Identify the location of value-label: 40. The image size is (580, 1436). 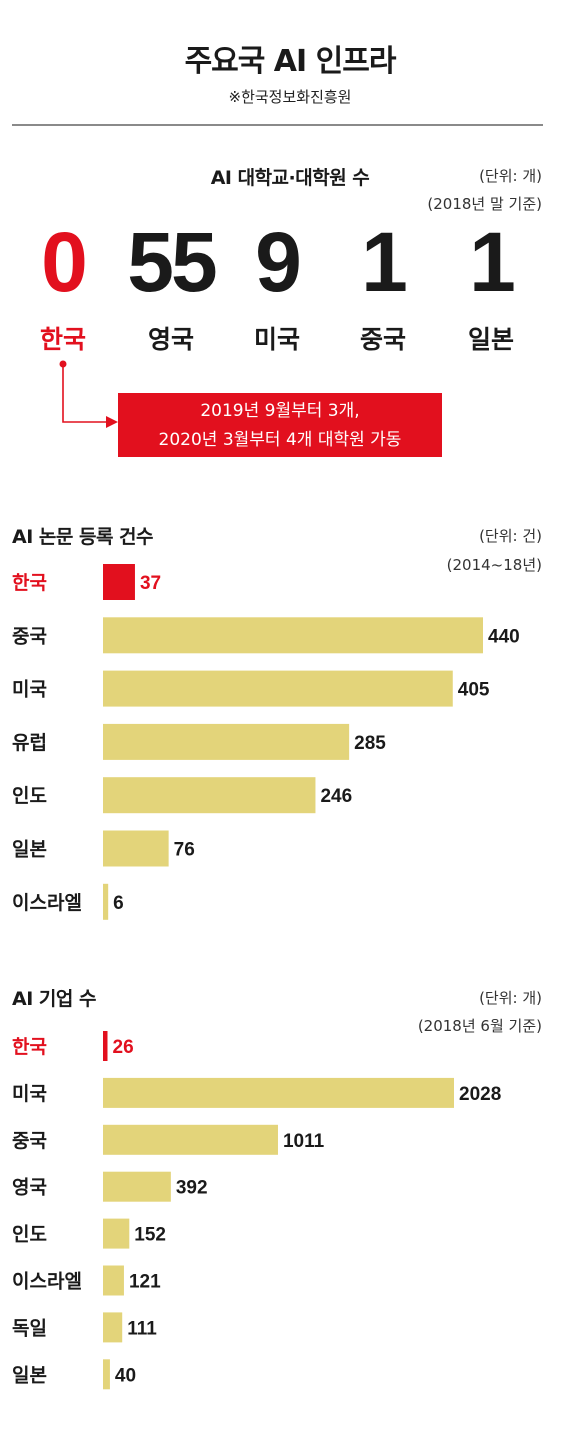
(125, 1375).